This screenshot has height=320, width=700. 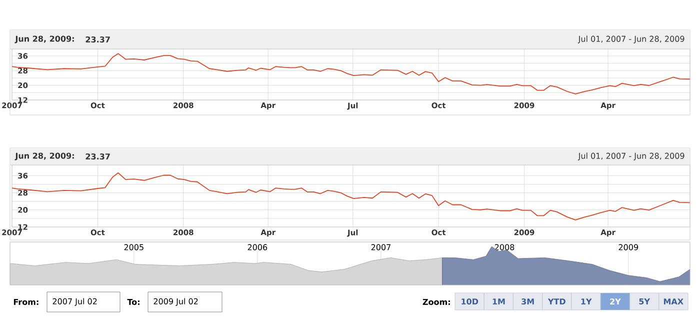 I want to click on text: YTD, so click(x=557, y=301).